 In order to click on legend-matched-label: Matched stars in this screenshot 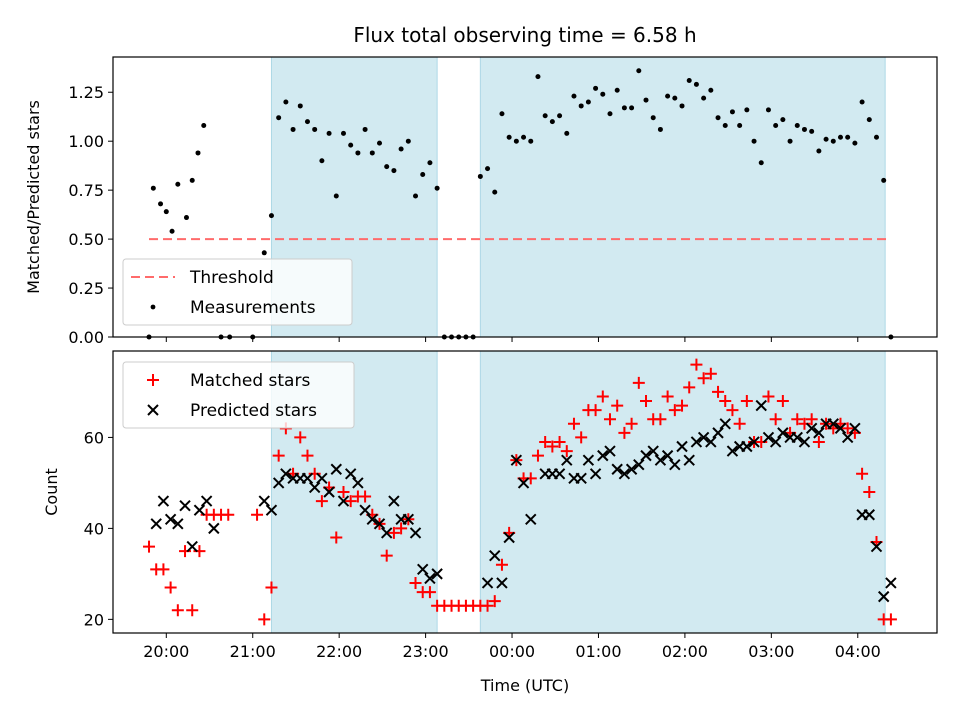, I will do `click(250, 381)`.